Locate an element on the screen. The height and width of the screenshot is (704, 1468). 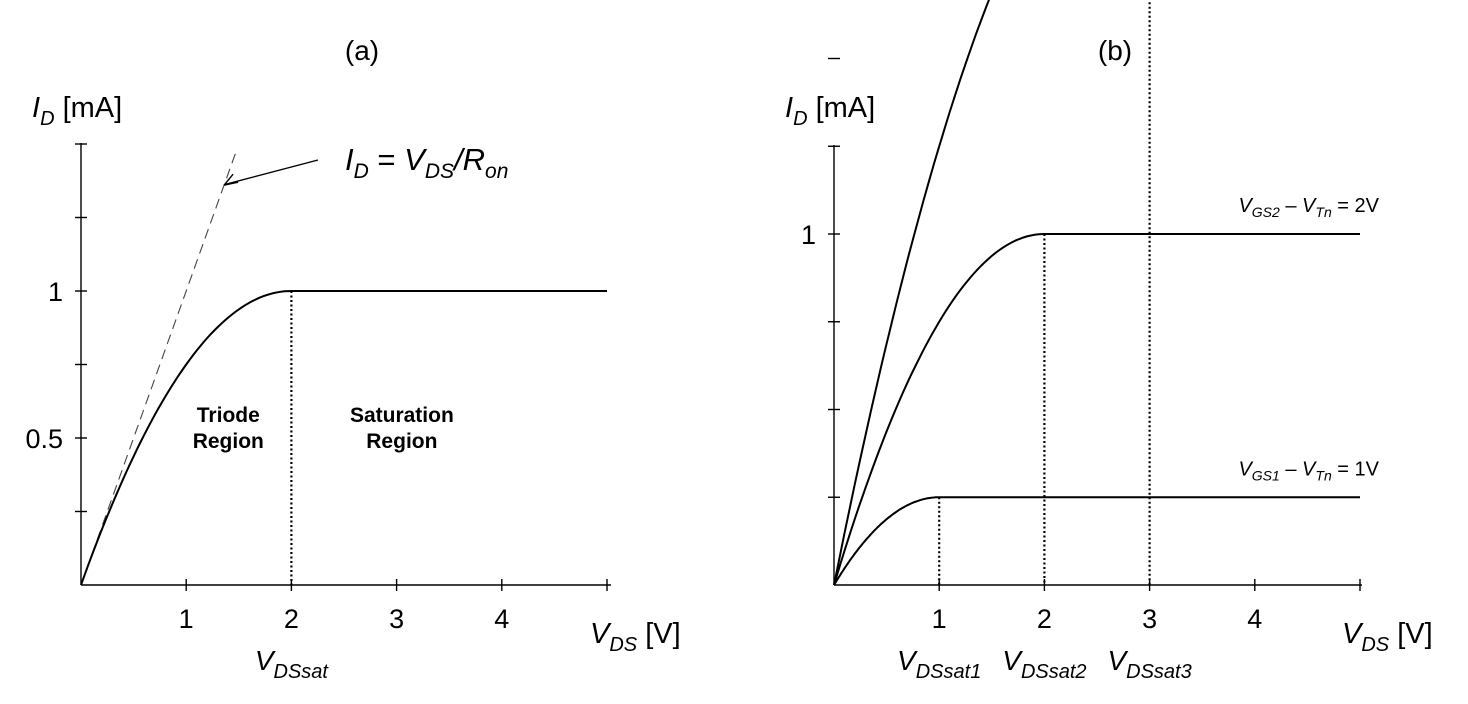
vsat-label-3: VDSsat3 is located at coordinates (1149, 664).